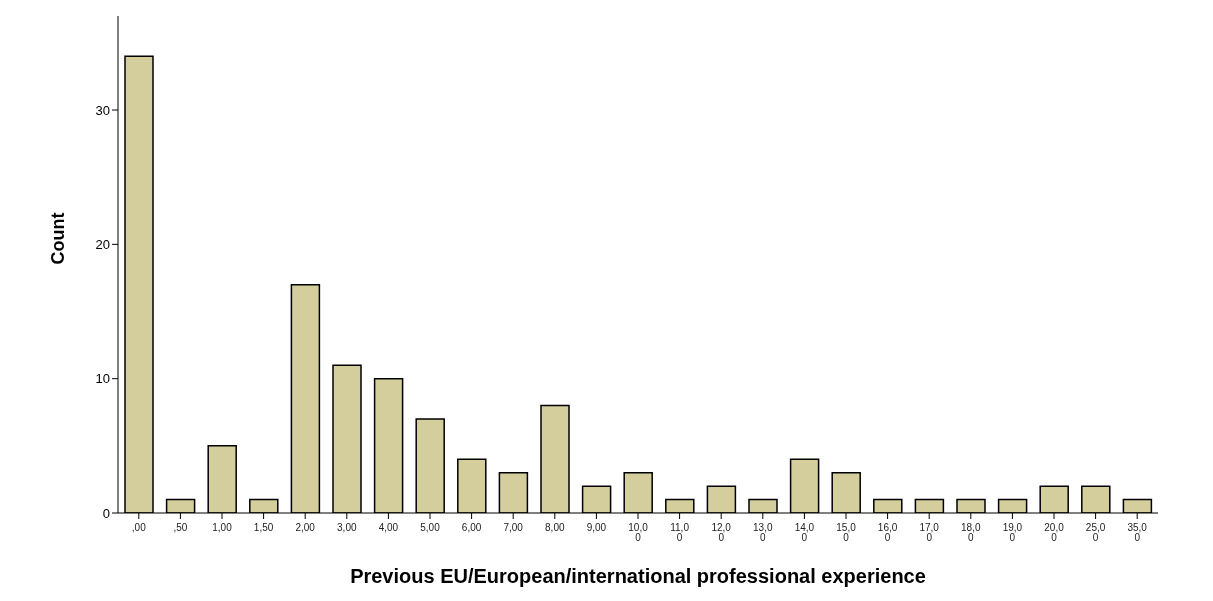 Image resolution: width=1213 pixels, height=601 pixels. What do you see at coordinates (180, 527) in the screenshot?
I see `x-tick-label: ,50` at bounding box center [180, 527].